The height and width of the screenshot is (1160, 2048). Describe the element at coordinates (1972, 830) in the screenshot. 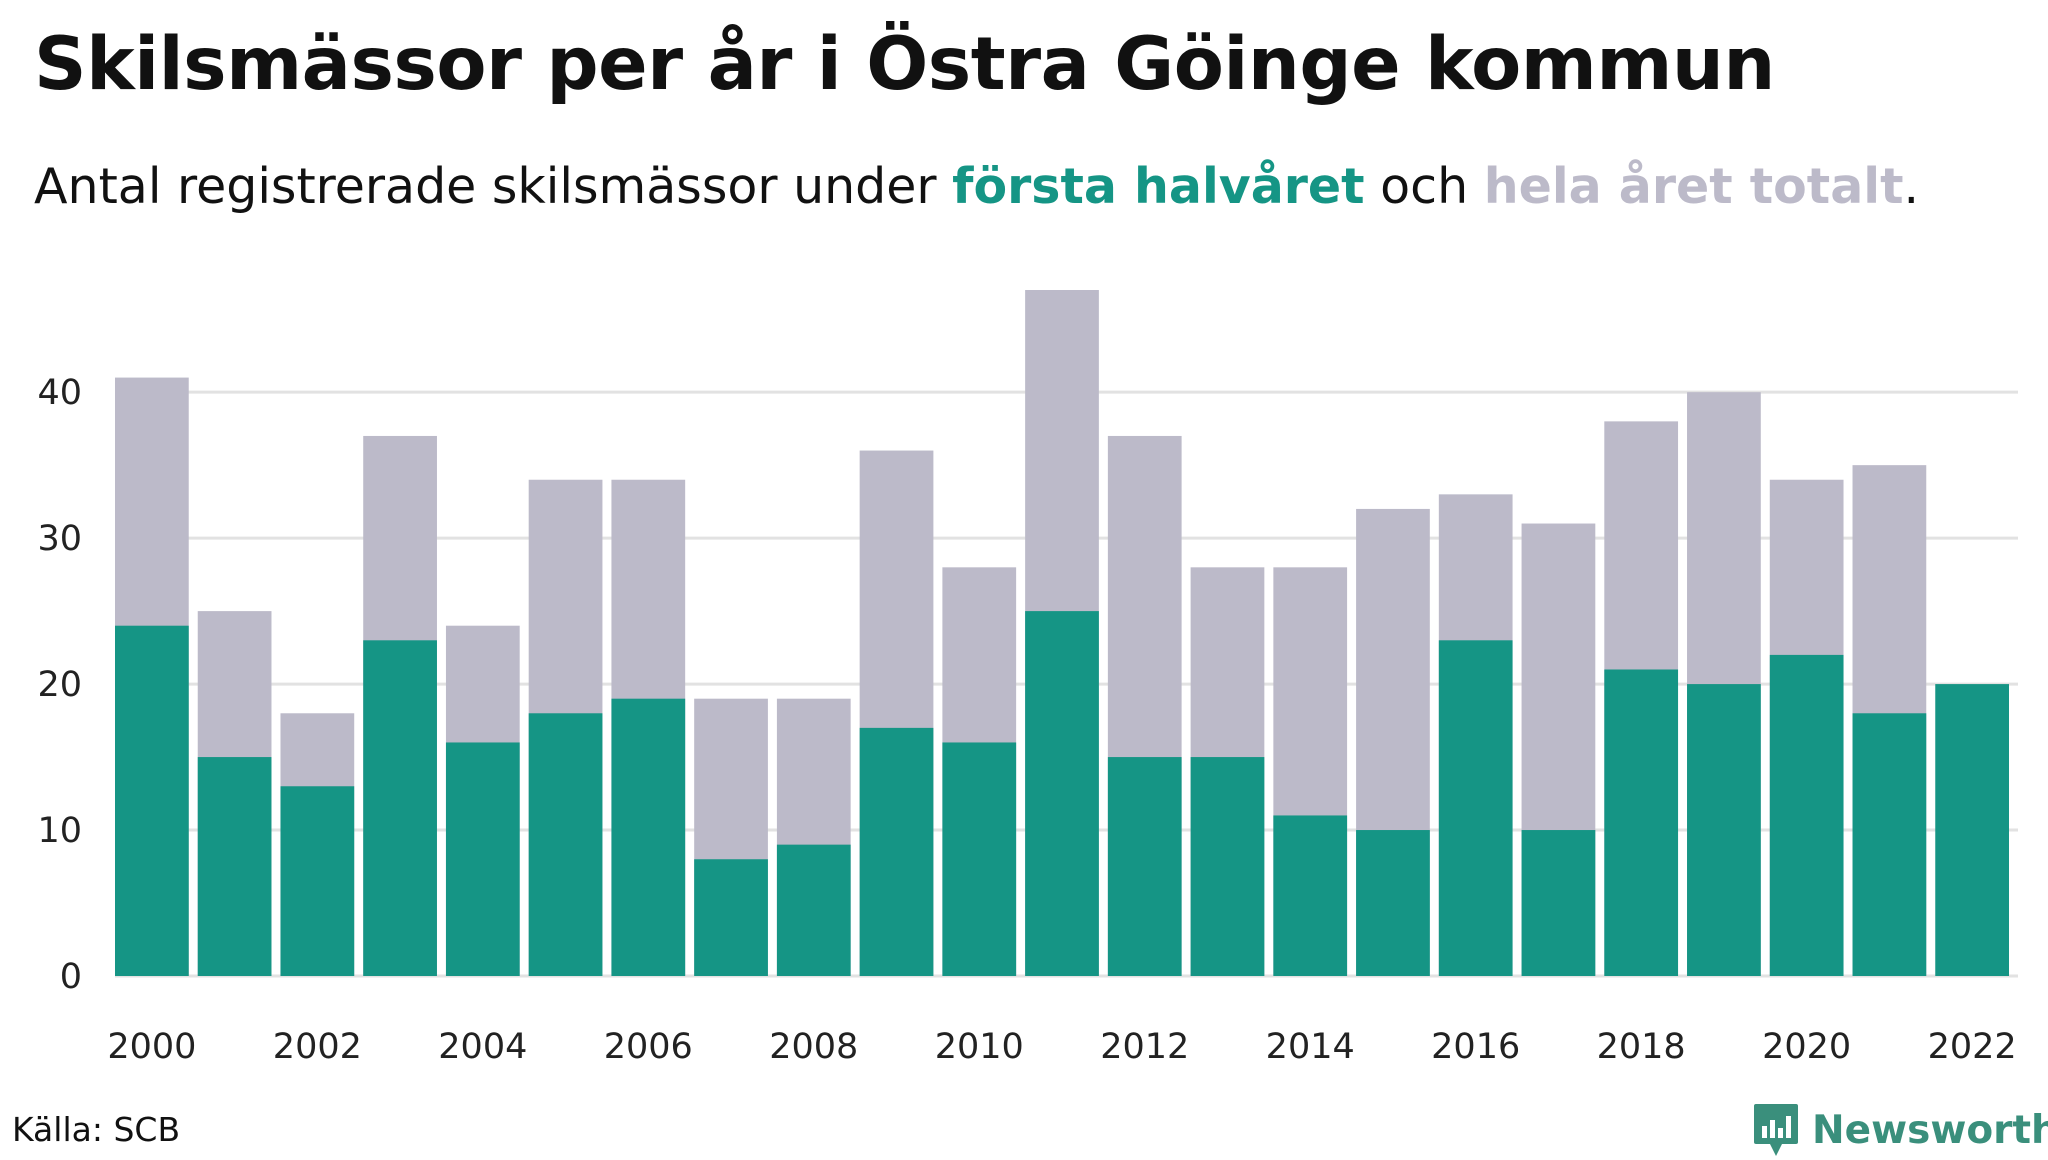

I see `bar-first-half-2022` at that location.